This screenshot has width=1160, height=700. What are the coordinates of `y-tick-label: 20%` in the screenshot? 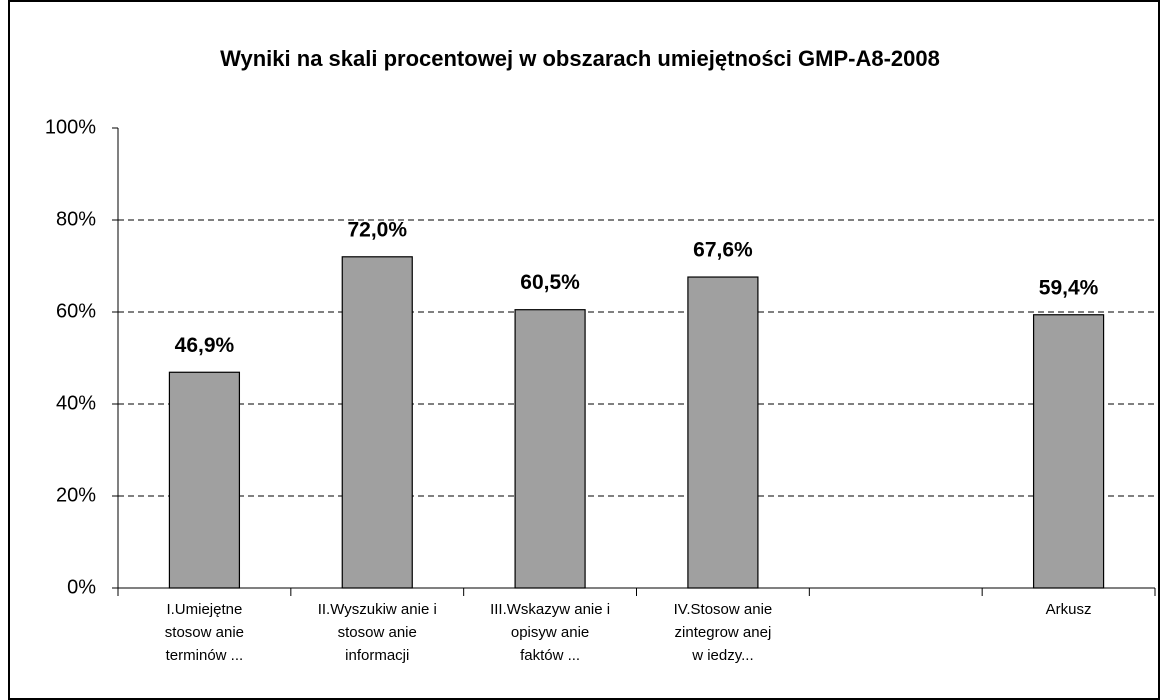 It's located at (76, 495).